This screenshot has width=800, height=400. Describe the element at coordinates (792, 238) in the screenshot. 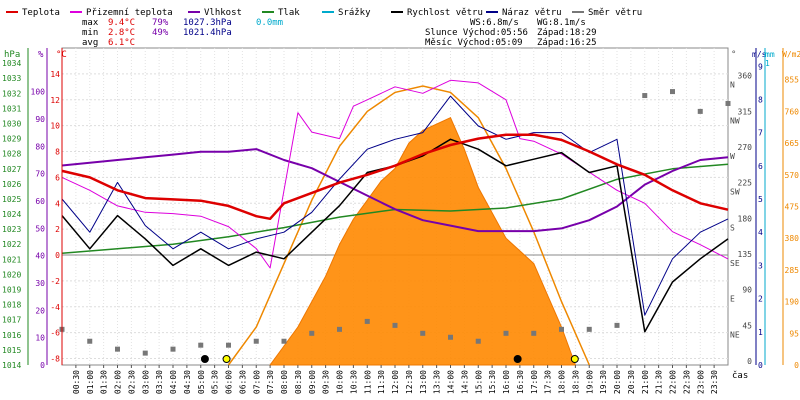

I see `radiation-tick: 380` at that location.